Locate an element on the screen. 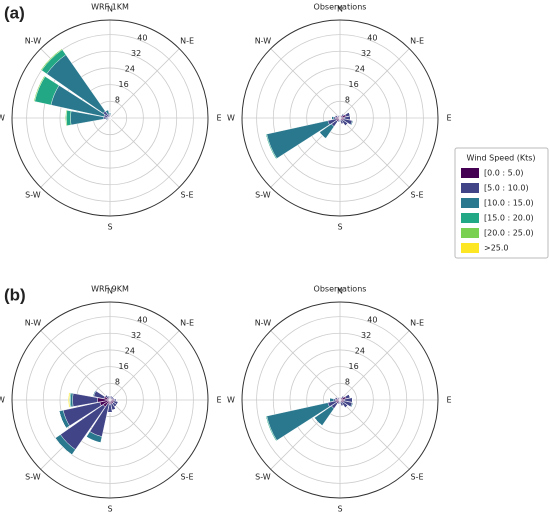 The width and height of the screenshot is (550, 514). legend-label: [20.0 : 25.0) is located at coordinates (509, 233).